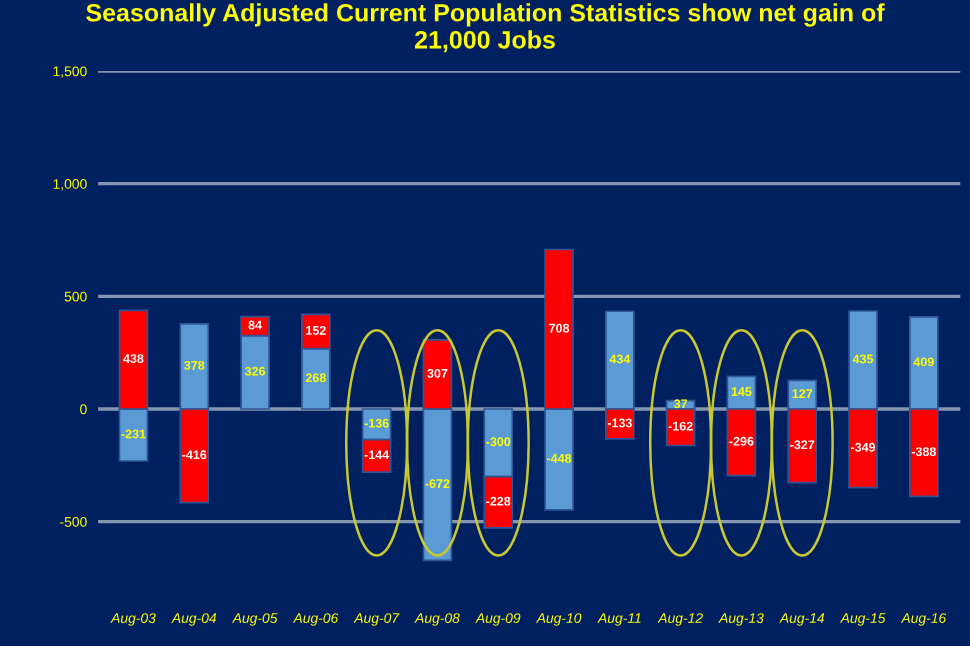 The image size is (970, 646). What do you see at coordinates (680, 427) in the screenshot?
I see `bar` at bounding box center [680, 427].